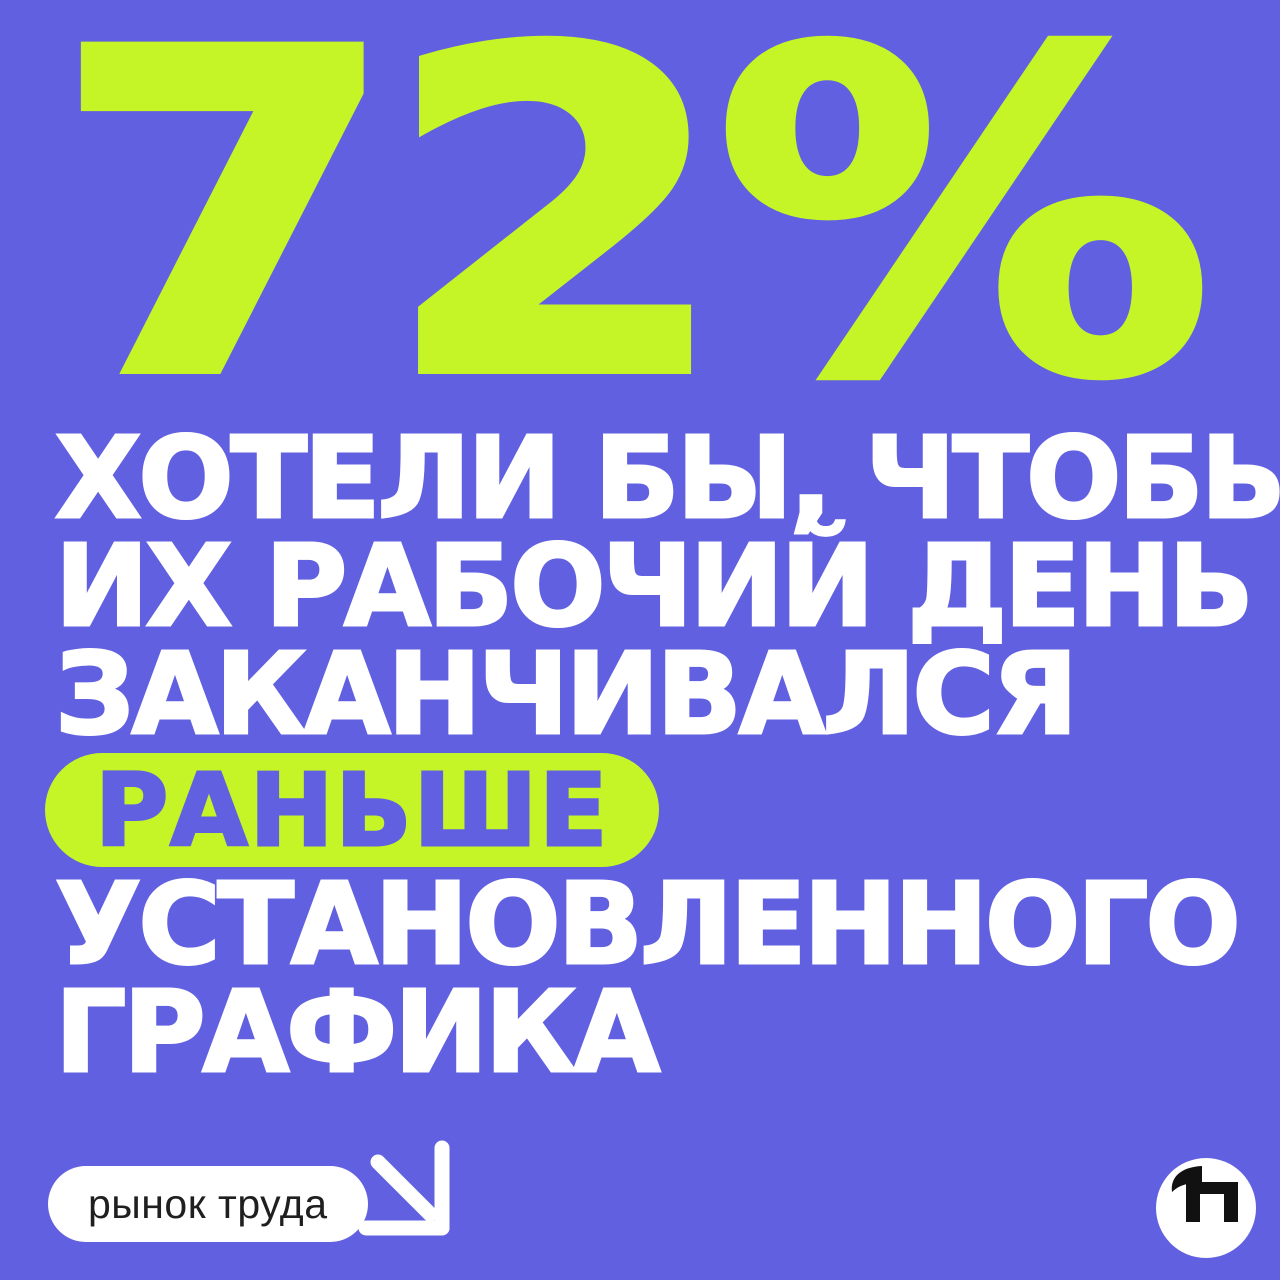 This screenshot has height=1280, width=1280. Describe the element at coordinates (208, 1204) in the screenshot. I see `category-badge: рынок труда` at that location.